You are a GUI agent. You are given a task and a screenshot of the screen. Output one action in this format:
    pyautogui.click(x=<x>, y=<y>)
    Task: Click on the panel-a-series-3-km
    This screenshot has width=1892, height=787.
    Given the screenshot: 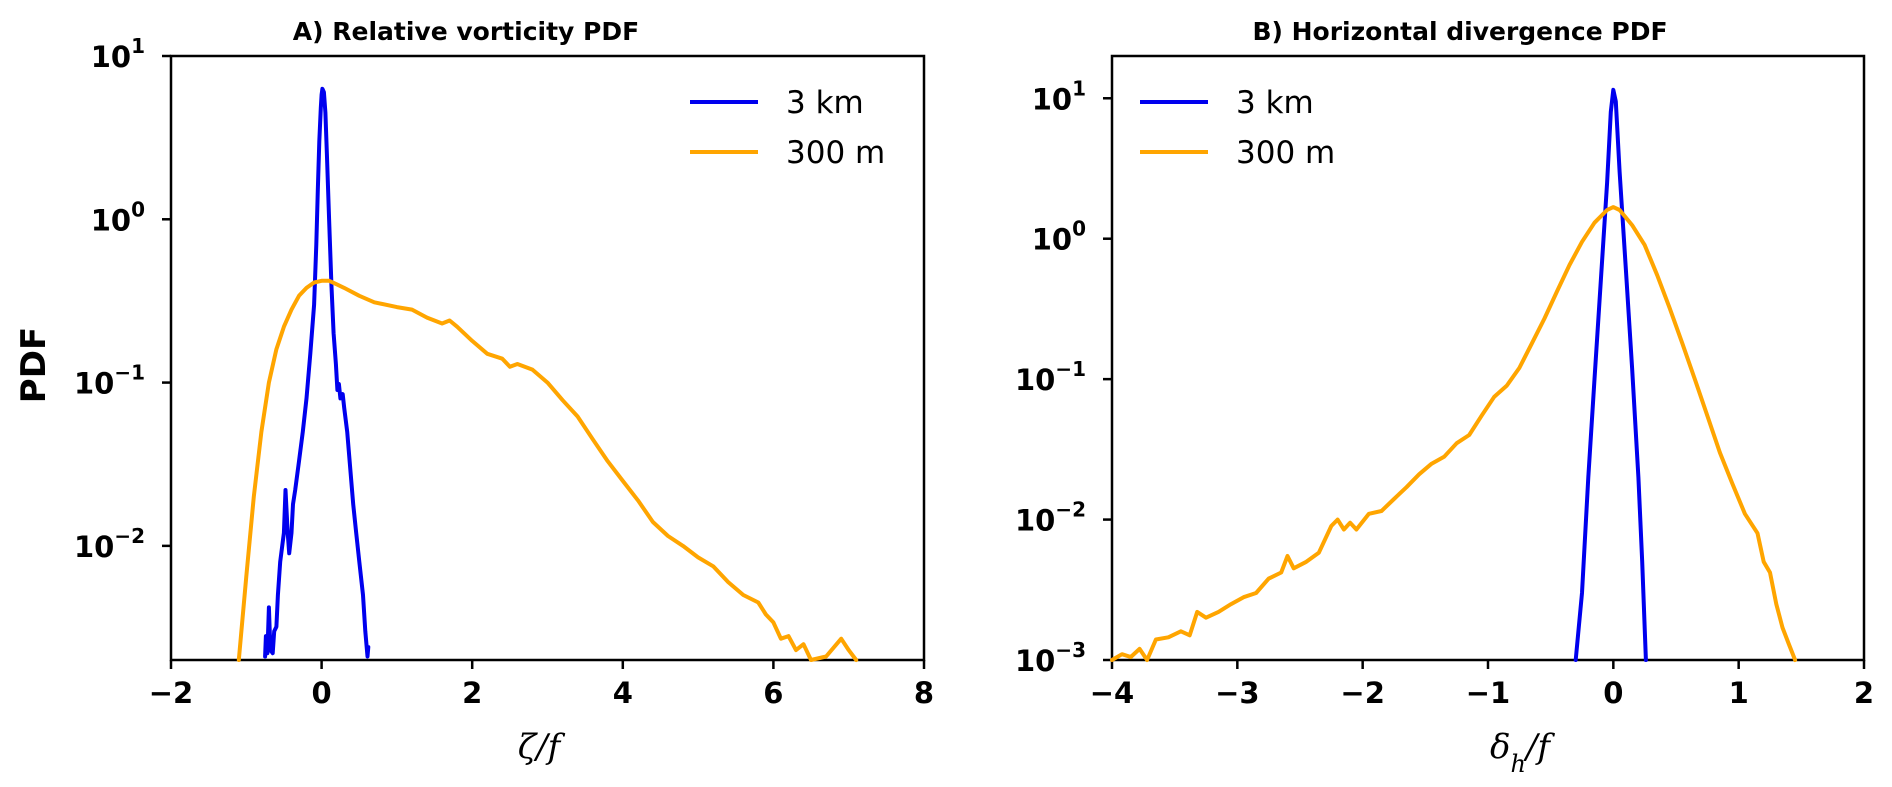 What is the action you would take?
    pyautogui.click(x=317, y=372)
    